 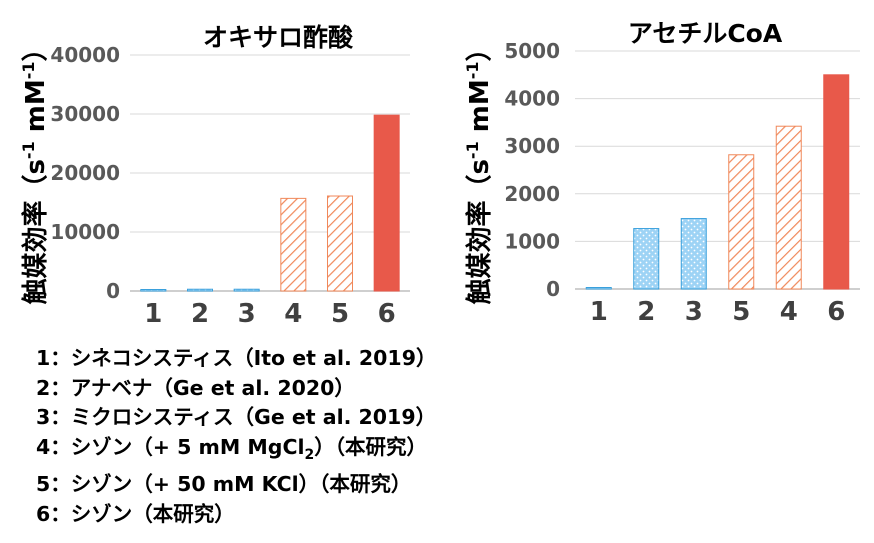 I want to click on chart-title: オキサロ酢酸, so click(x=278, y=37).